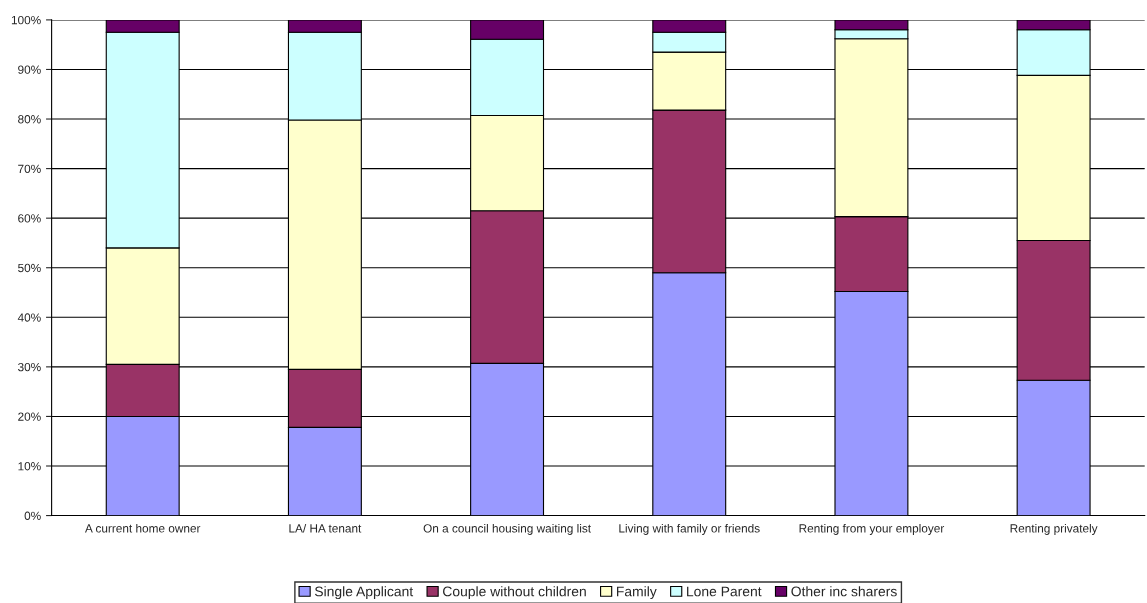  I want to click on x-tick-label: LA/ HA tenant, so click(325, 528).